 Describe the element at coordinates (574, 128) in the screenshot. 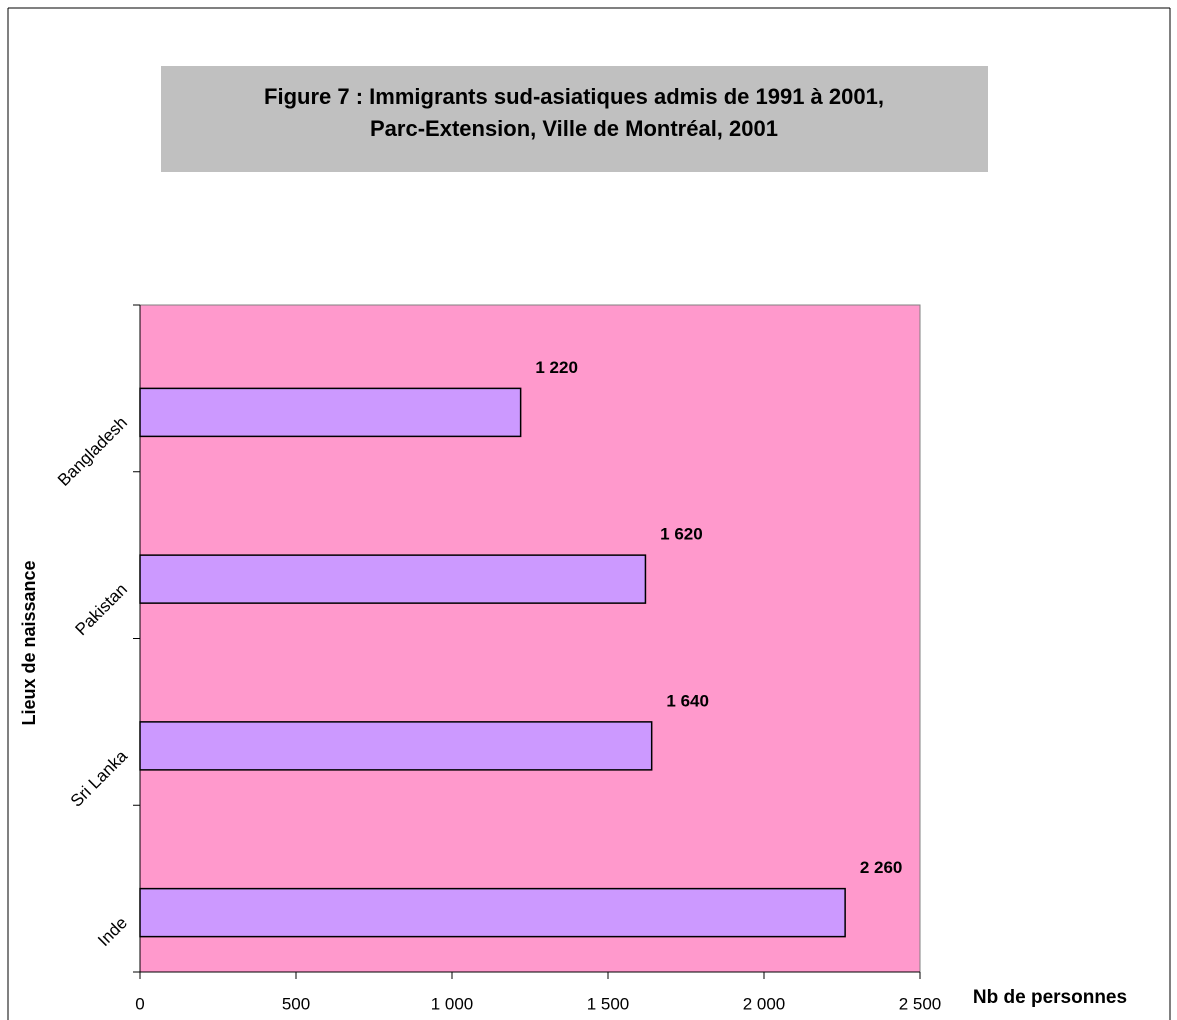

I see `chart-title: Parc-Extension, Ville de Montréal, 2001` at that location.